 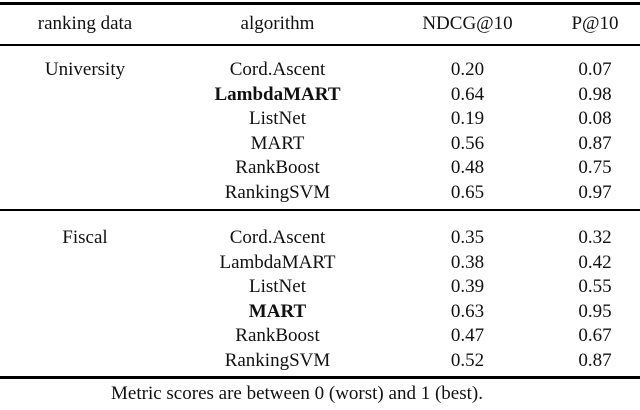 I want to click on table-row: RankingSVM 0.65 0.97, so click(x=320, y=193).